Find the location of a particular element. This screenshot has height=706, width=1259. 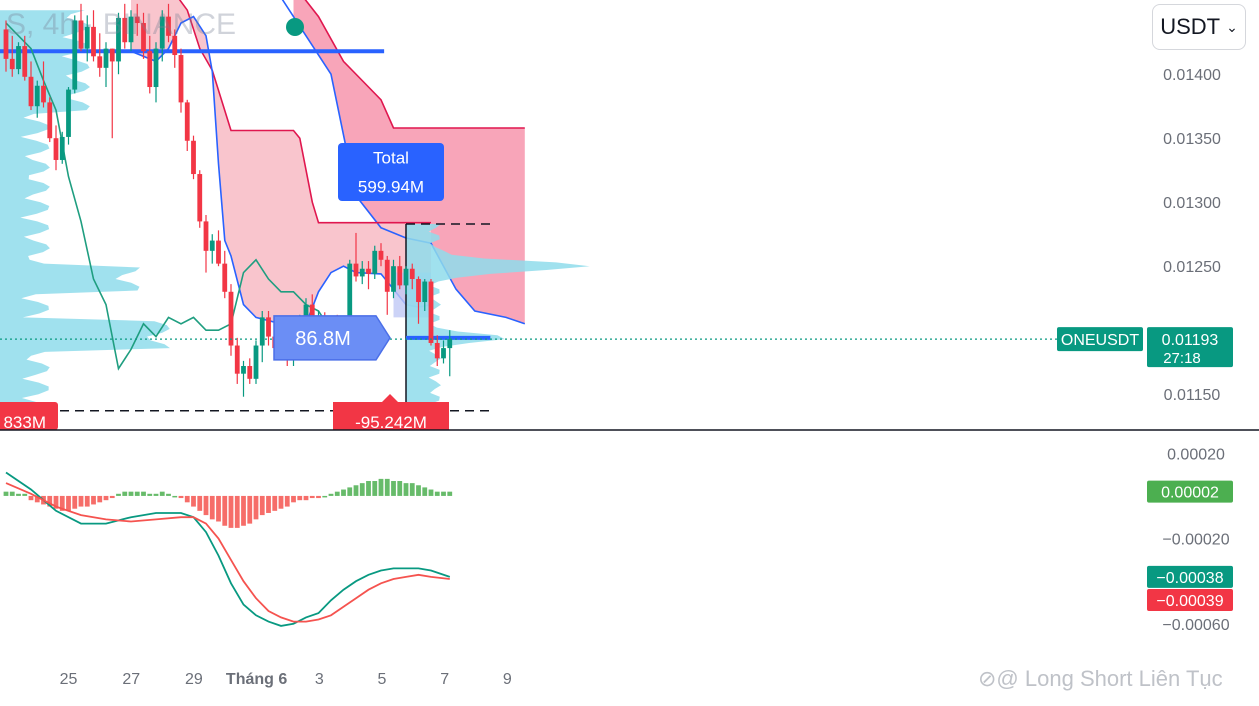

macd-tick-label: −0.00020 is located at coordinates (1195, 540).